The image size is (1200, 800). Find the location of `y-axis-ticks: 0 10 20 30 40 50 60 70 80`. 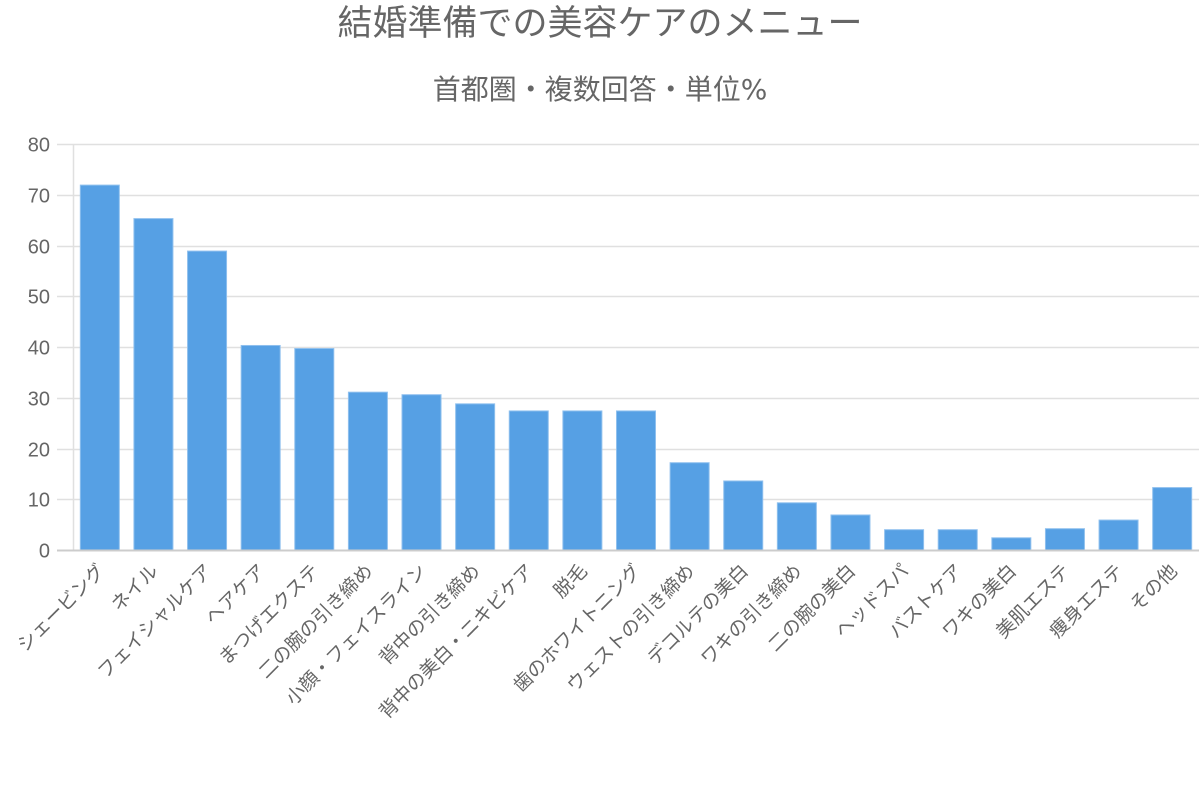

y-axis-ticks: 0 10 20 30 40 50 60 70 80 is located at coordinates (39, 349).